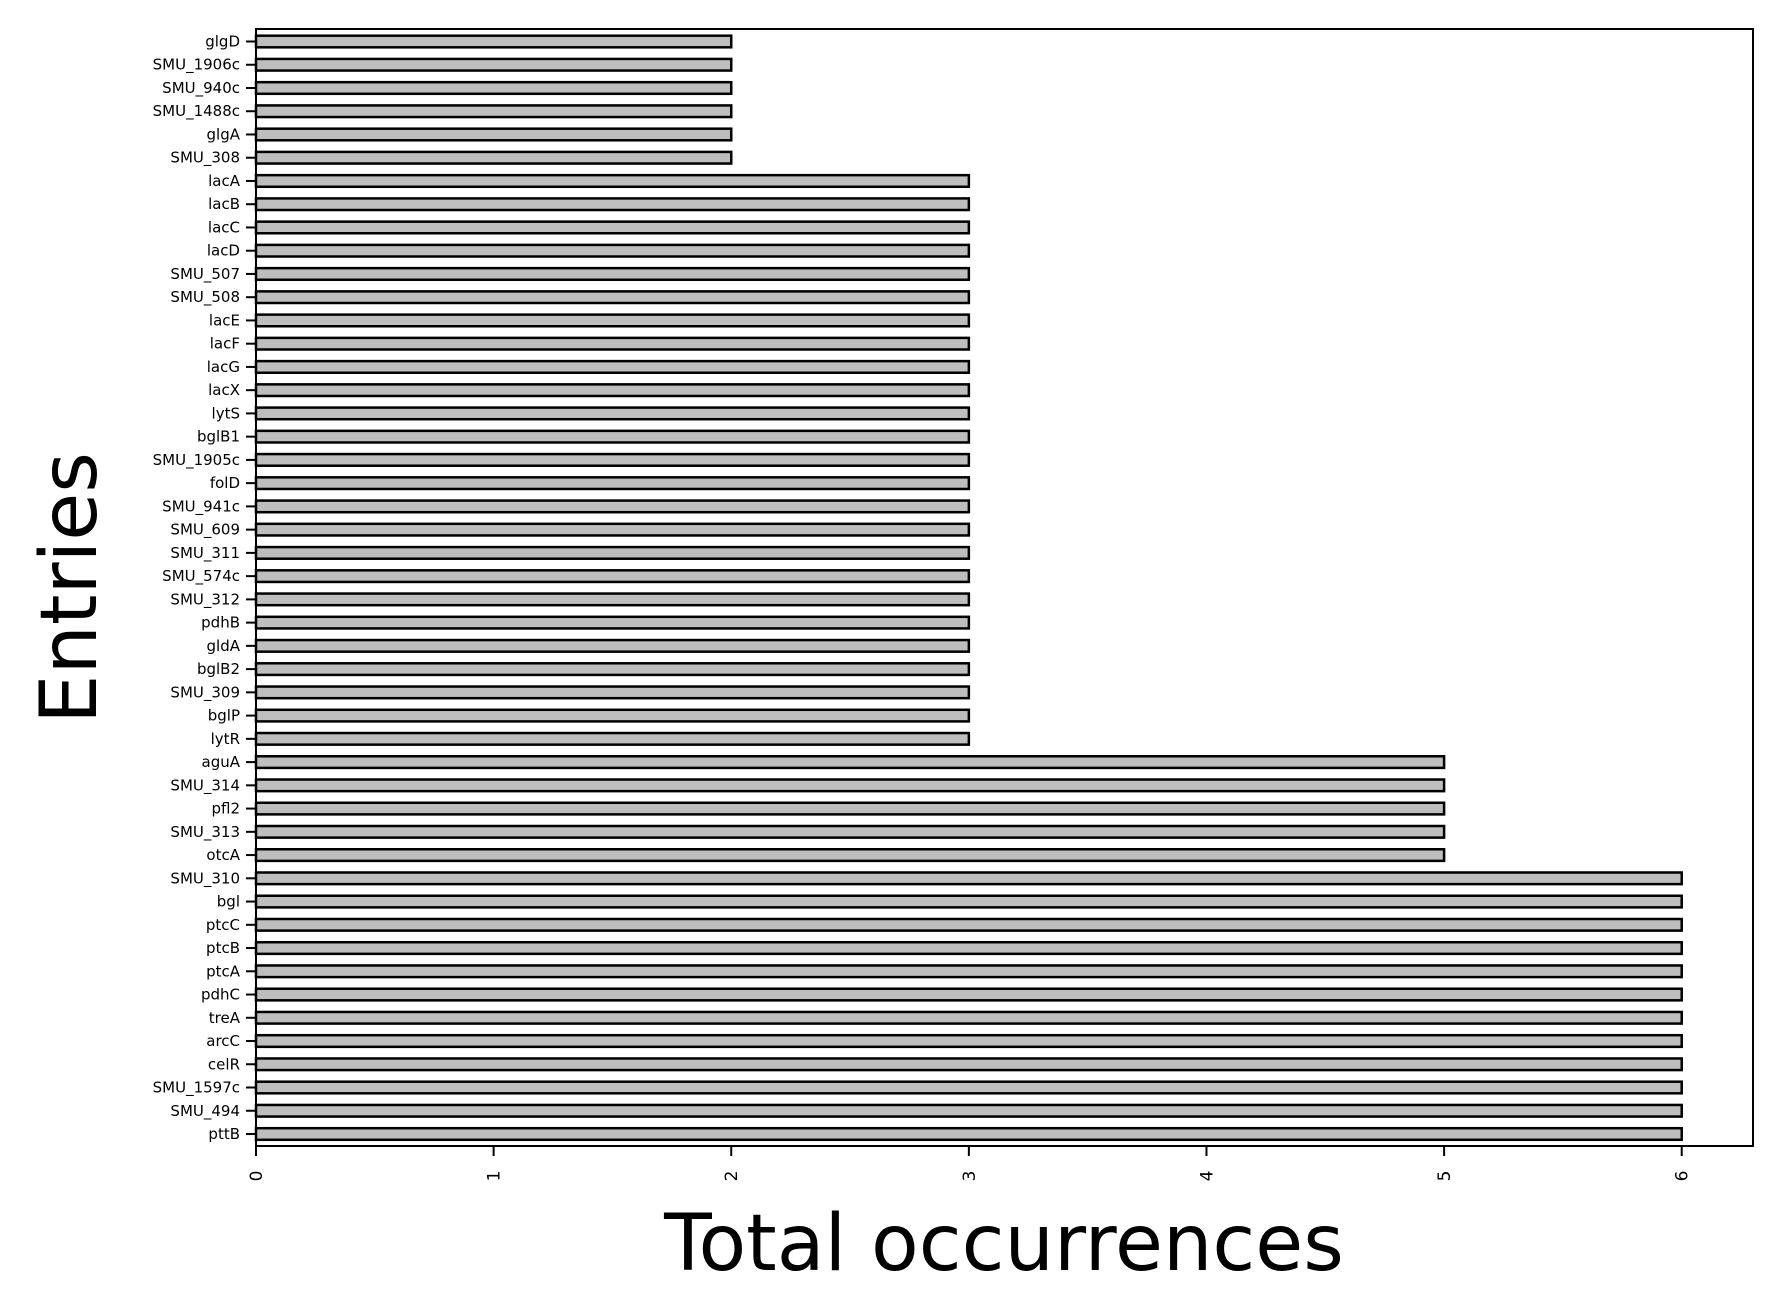  Describe the element at coordinates (218, 437) in the screenshot. I see `y-tick-label: bglB1` at that location.